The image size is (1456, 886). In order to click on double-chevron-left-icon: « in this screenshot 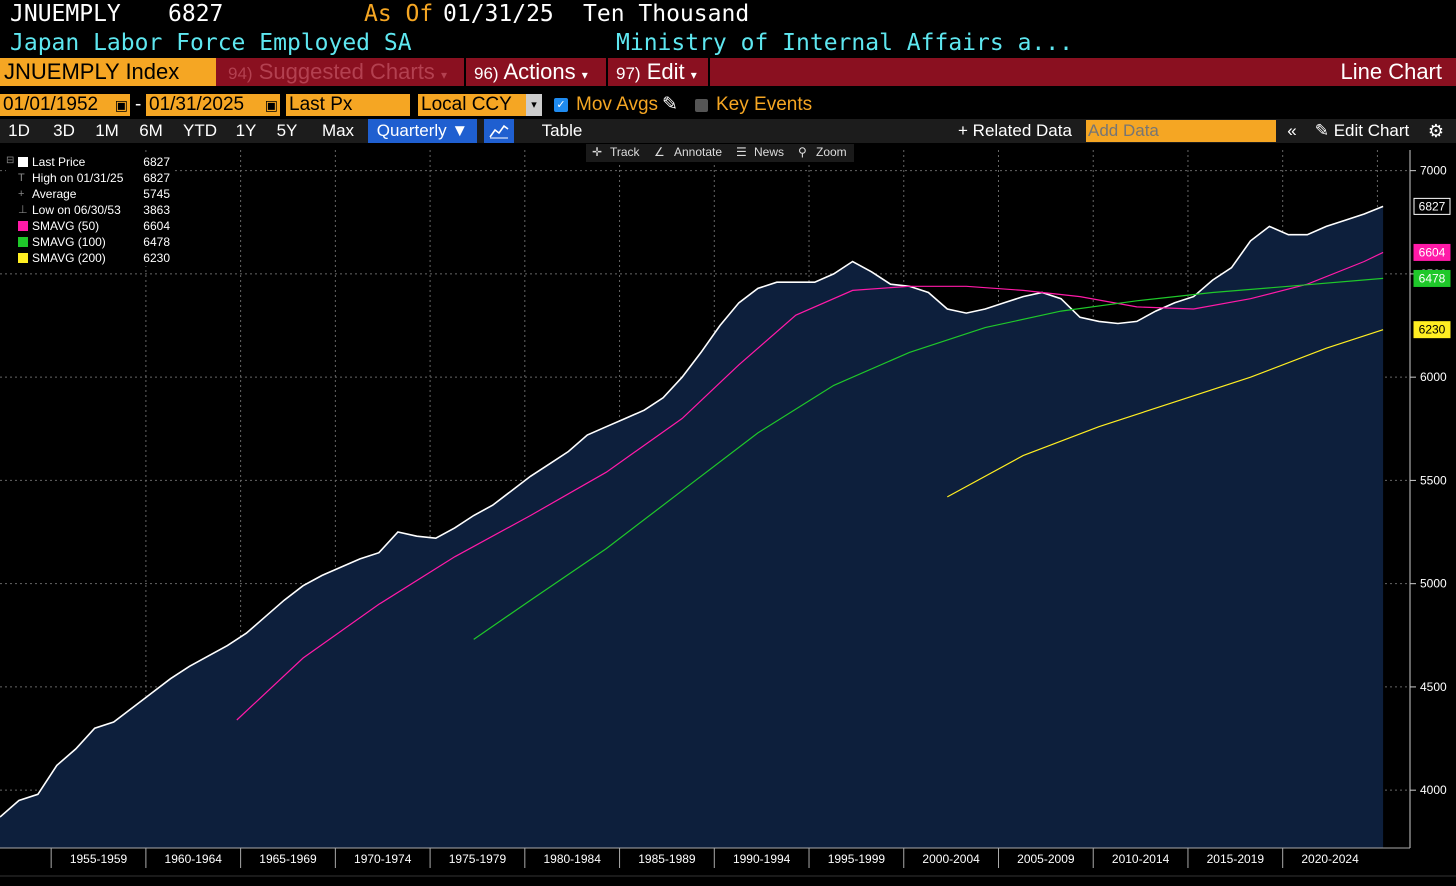, I will do `click(1292, 130)`.